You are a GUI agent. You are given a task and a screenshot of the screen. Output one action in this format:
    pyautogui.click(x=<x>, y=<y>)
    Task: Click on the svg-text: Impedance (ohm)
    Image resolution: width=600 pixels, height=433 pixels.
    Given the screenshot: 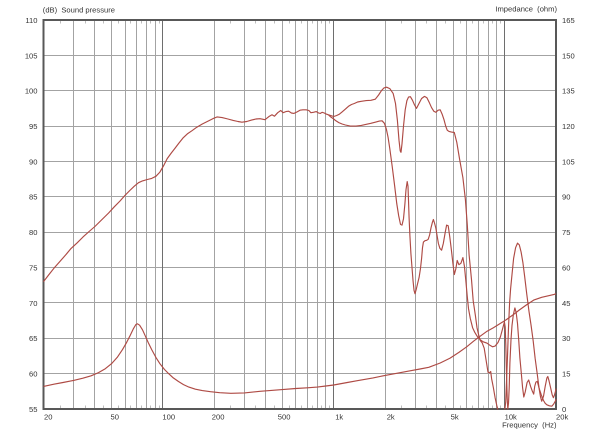 What is the action you would take?
    pyautogui.click(x=526, y=8)
    